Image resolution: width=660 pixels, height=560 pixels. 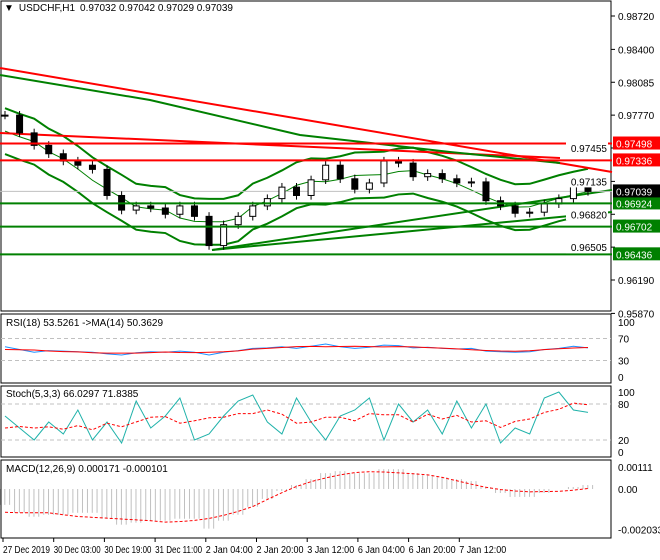 I want to click on macd-signal-line, so click(x=296, y=497).